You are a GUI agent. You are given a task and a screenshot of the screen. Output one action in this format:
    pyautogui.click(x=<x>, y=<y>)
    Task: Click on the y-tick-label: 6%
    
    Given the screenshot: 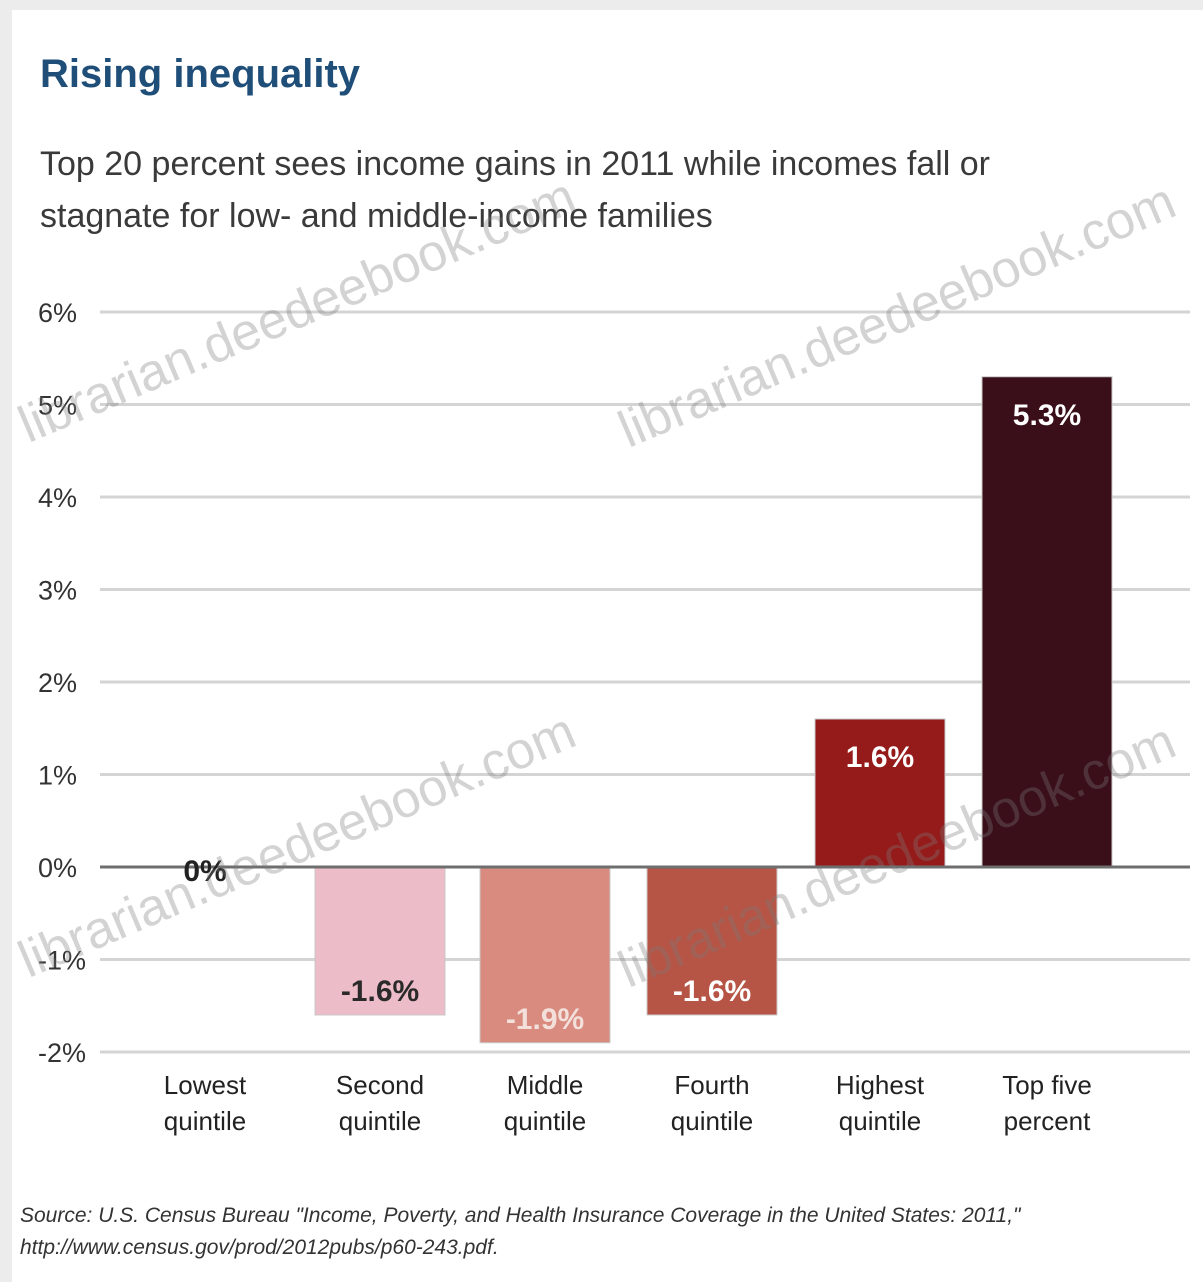 What is the action you would take?
    pyautogui.click(x=57, y=313)
    